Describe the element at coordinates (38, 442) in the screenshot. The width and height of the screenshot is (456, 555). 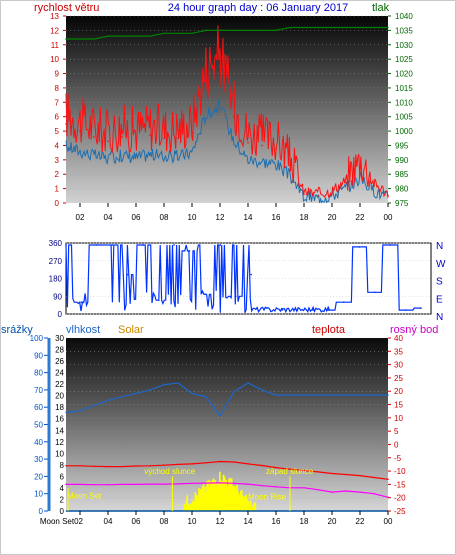
I see `humidity-tick-label: 40` at that location.